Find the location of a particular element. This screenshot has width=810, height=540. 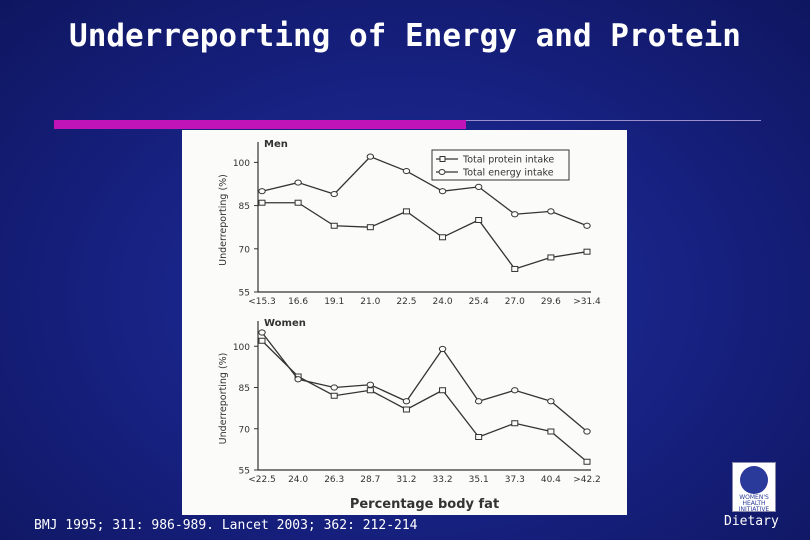

title-accent-bar is located at coordinates (260, 124).